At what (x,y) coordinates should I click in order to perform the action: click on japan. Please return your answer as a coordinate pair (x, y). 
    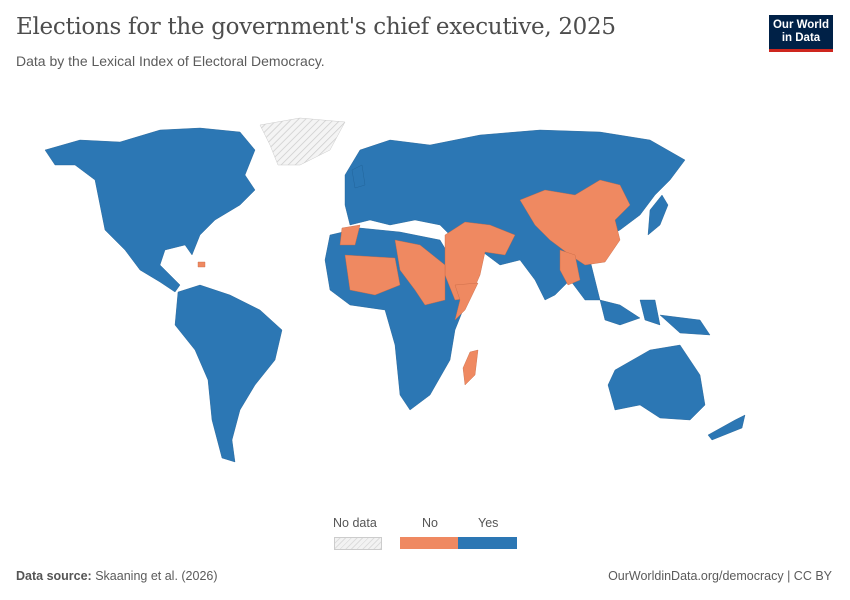
    Looking at the image, I should click on (658, 215).